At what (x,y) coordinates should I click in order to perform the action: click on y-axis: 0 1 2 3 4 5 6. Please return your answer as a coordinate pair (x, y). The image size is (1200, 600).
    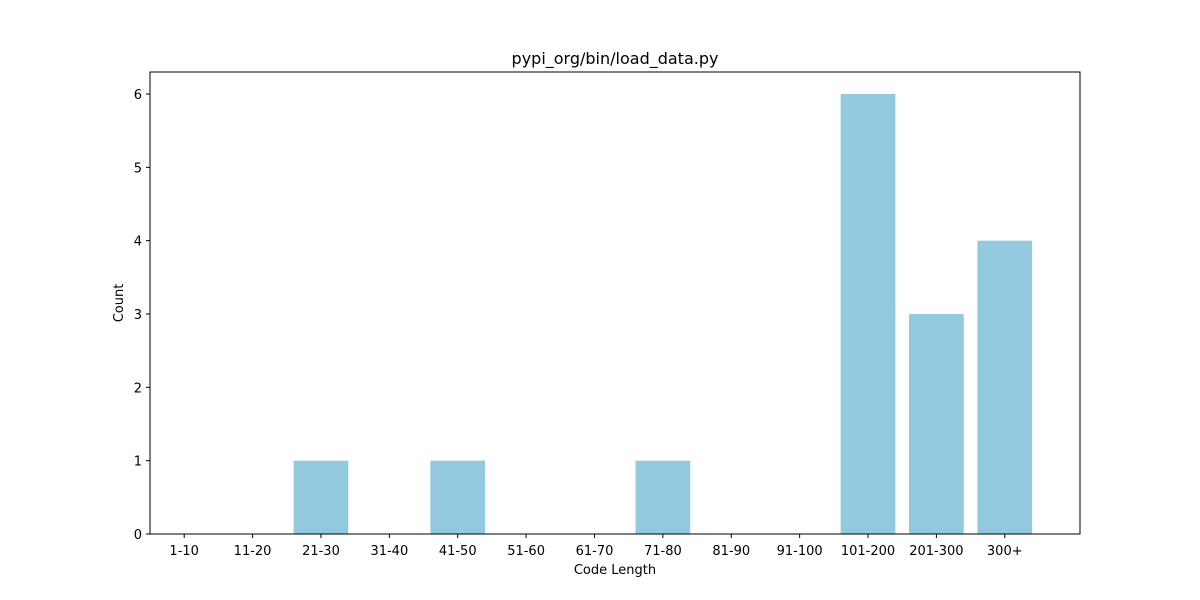
    Looking at the image, I should click on (142, 315).